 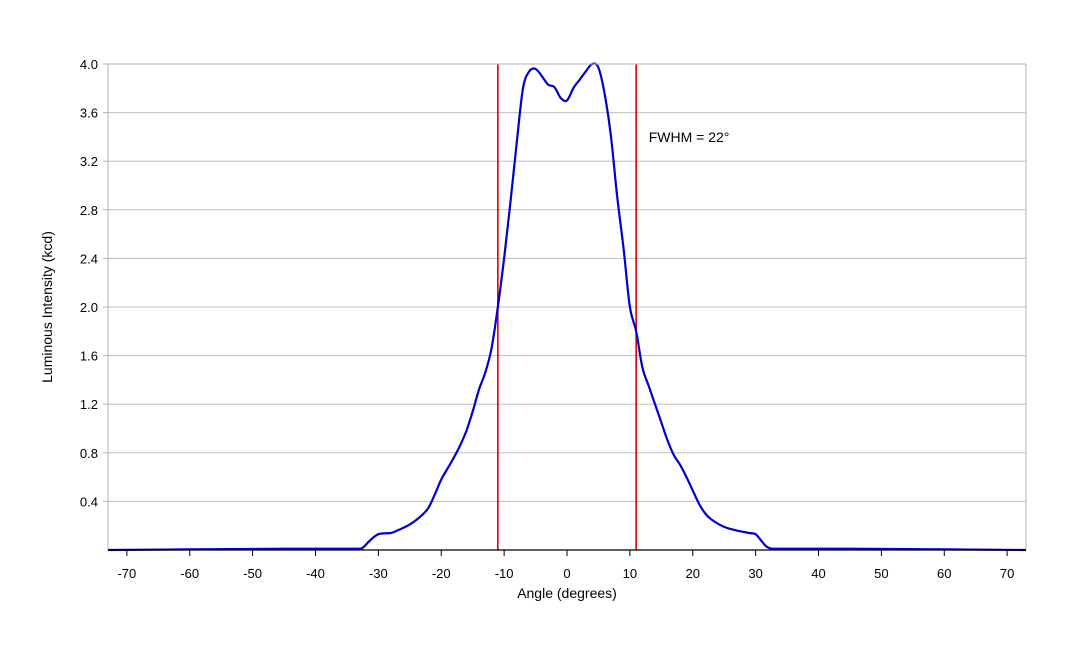 I want to click on x-tick-label-14: 70, so click(x=1007, y=573).